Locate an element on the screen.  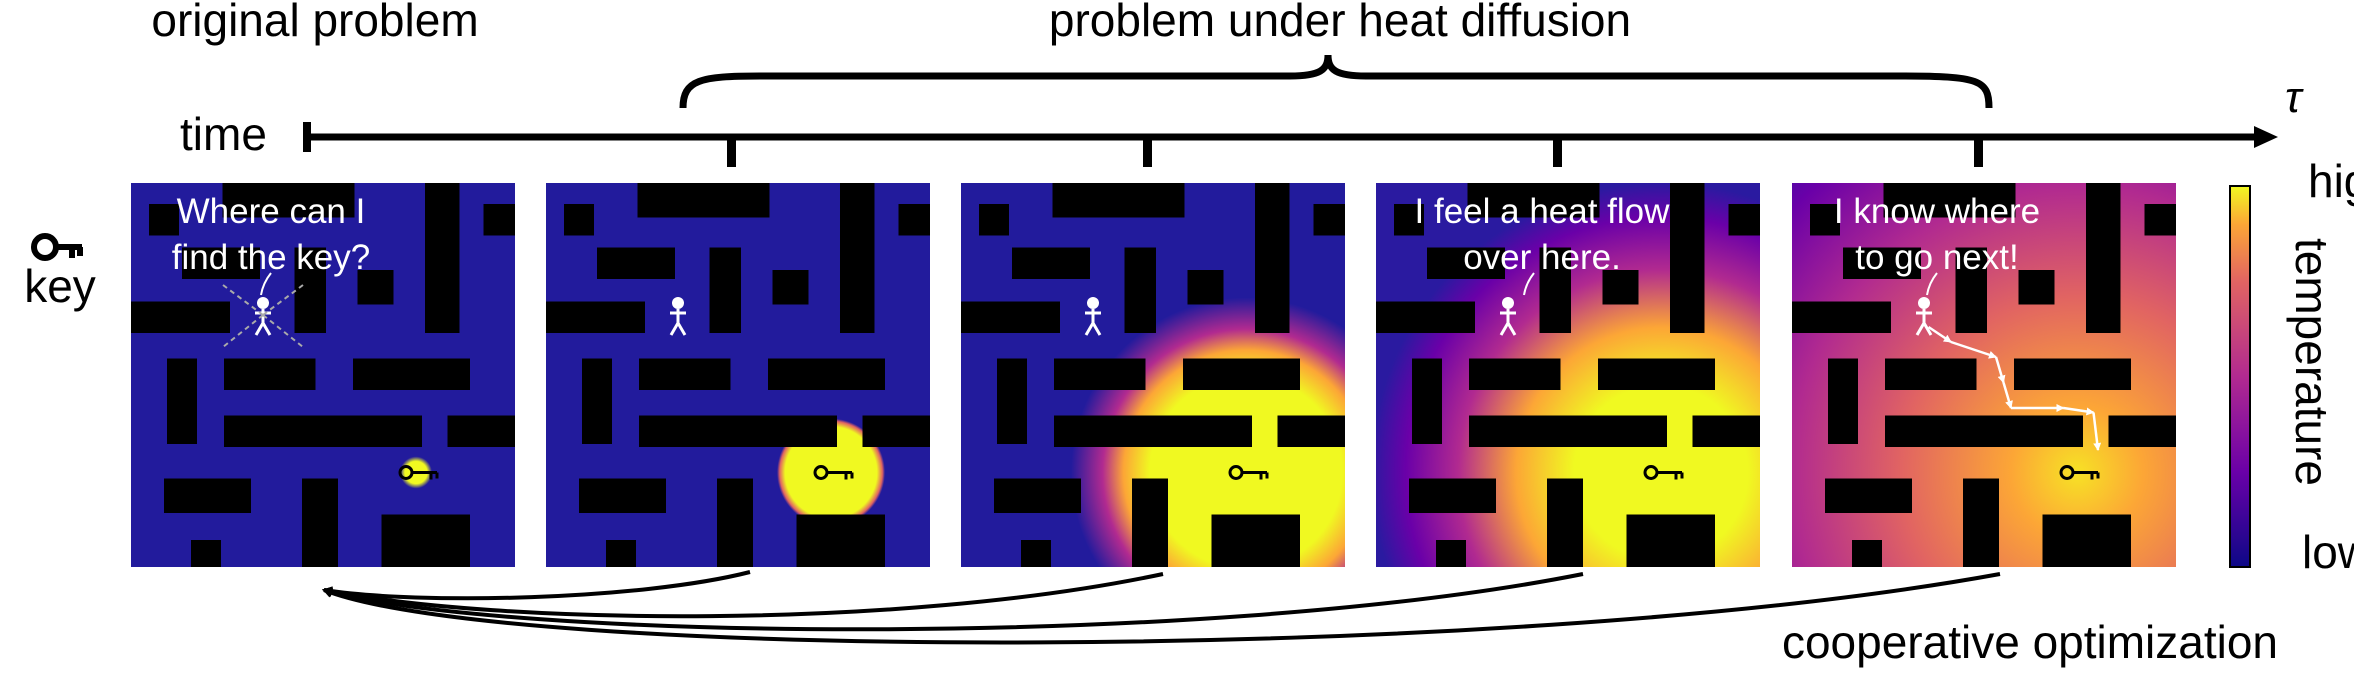
brace is located at coordinates (1336, 81).